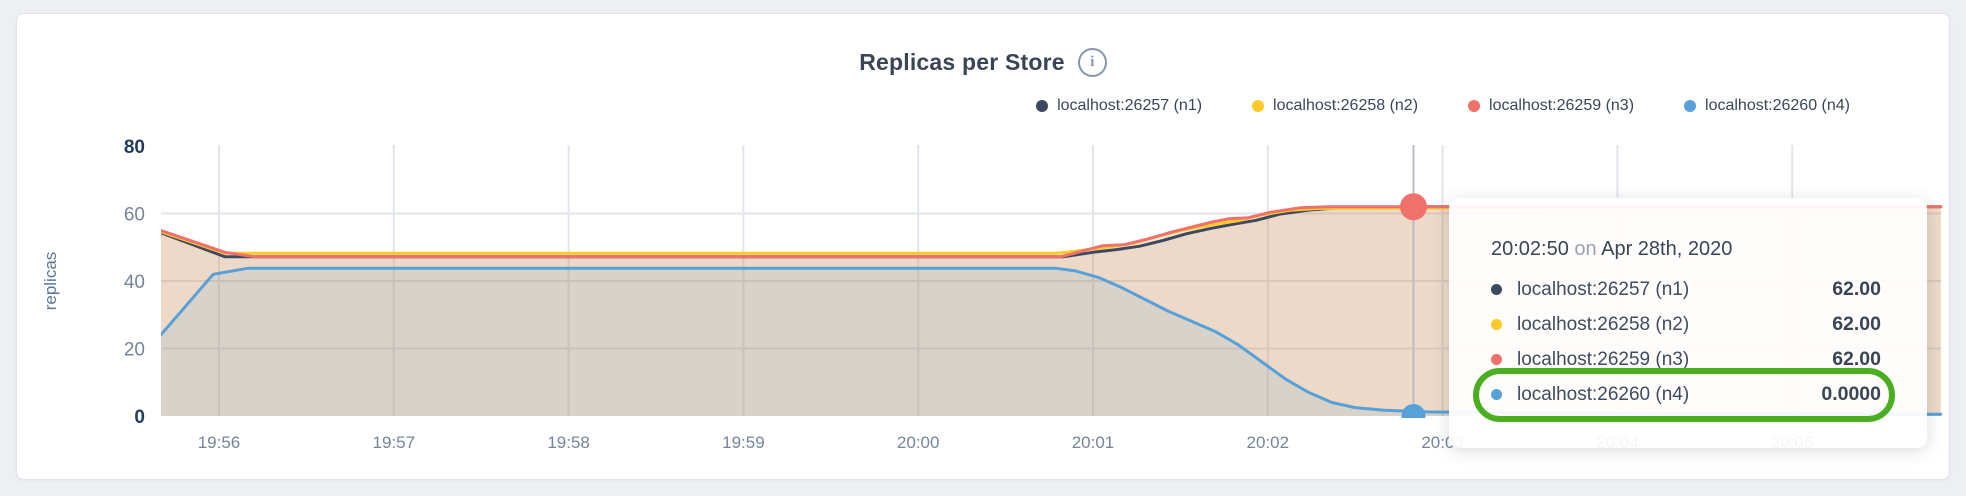  I want to click on tooltip-label-n4: localhost:26260 (n4), so click(1603, 394).